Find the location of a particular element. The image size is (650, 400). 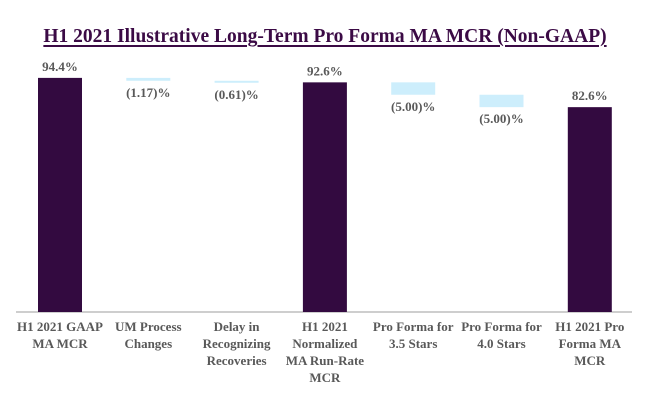

data-label: (0.61)% is located at coordinates (236, 94).